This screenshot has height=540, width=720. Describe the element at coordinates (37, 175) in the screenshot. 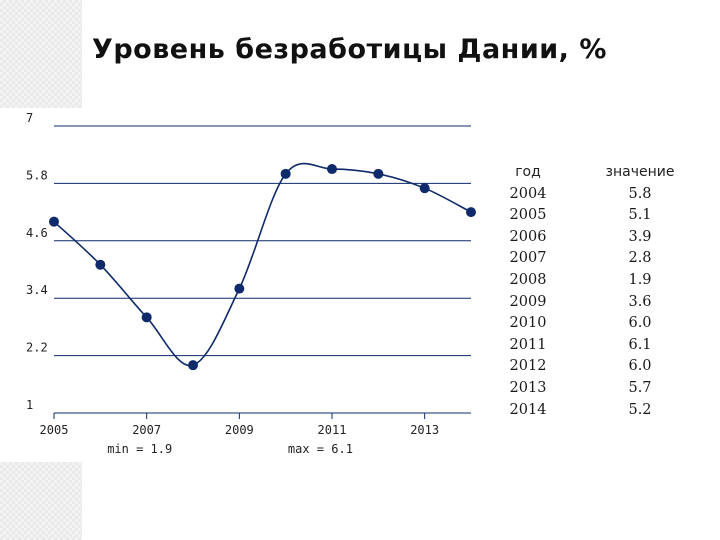

I see `y-tick-label: 5.8` at that location.